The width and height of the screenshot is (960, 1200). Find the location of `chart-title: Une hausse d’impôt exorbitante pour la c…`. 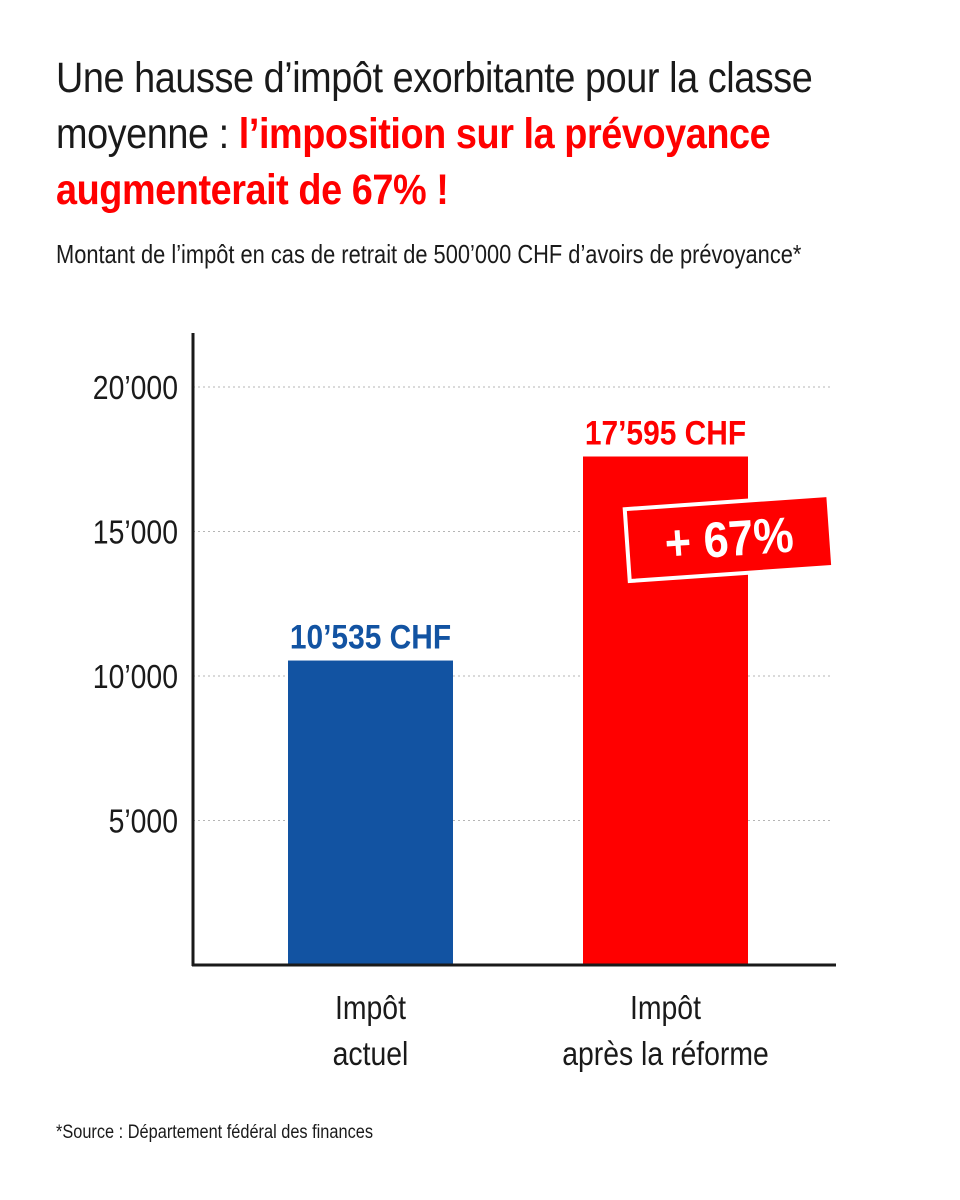

chart-title: Une hausse d’impôt exorbitante pour la c… is located at coordinates (487, 134).